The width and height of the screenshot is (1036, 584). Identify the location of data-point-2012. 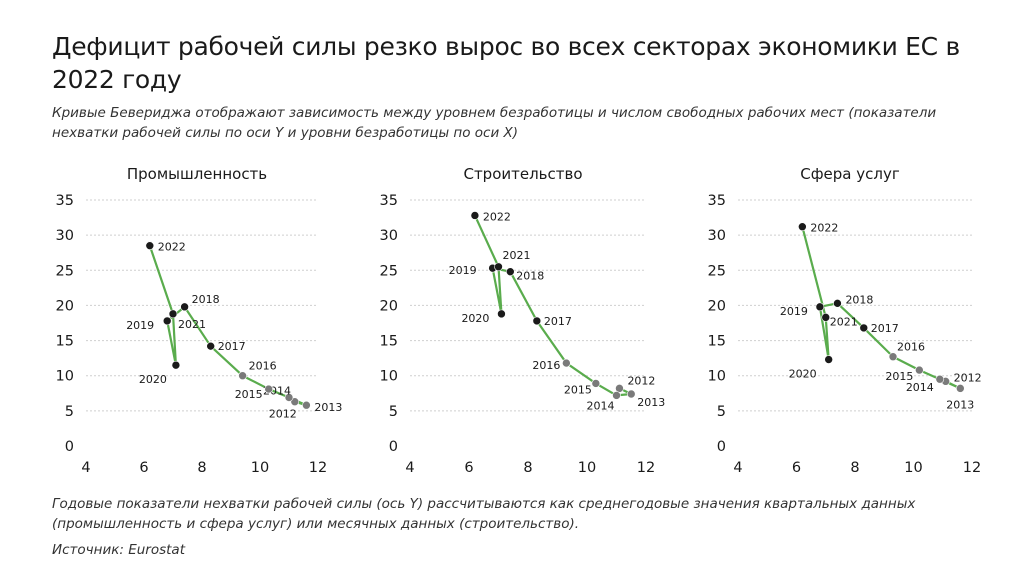
(295, 402).